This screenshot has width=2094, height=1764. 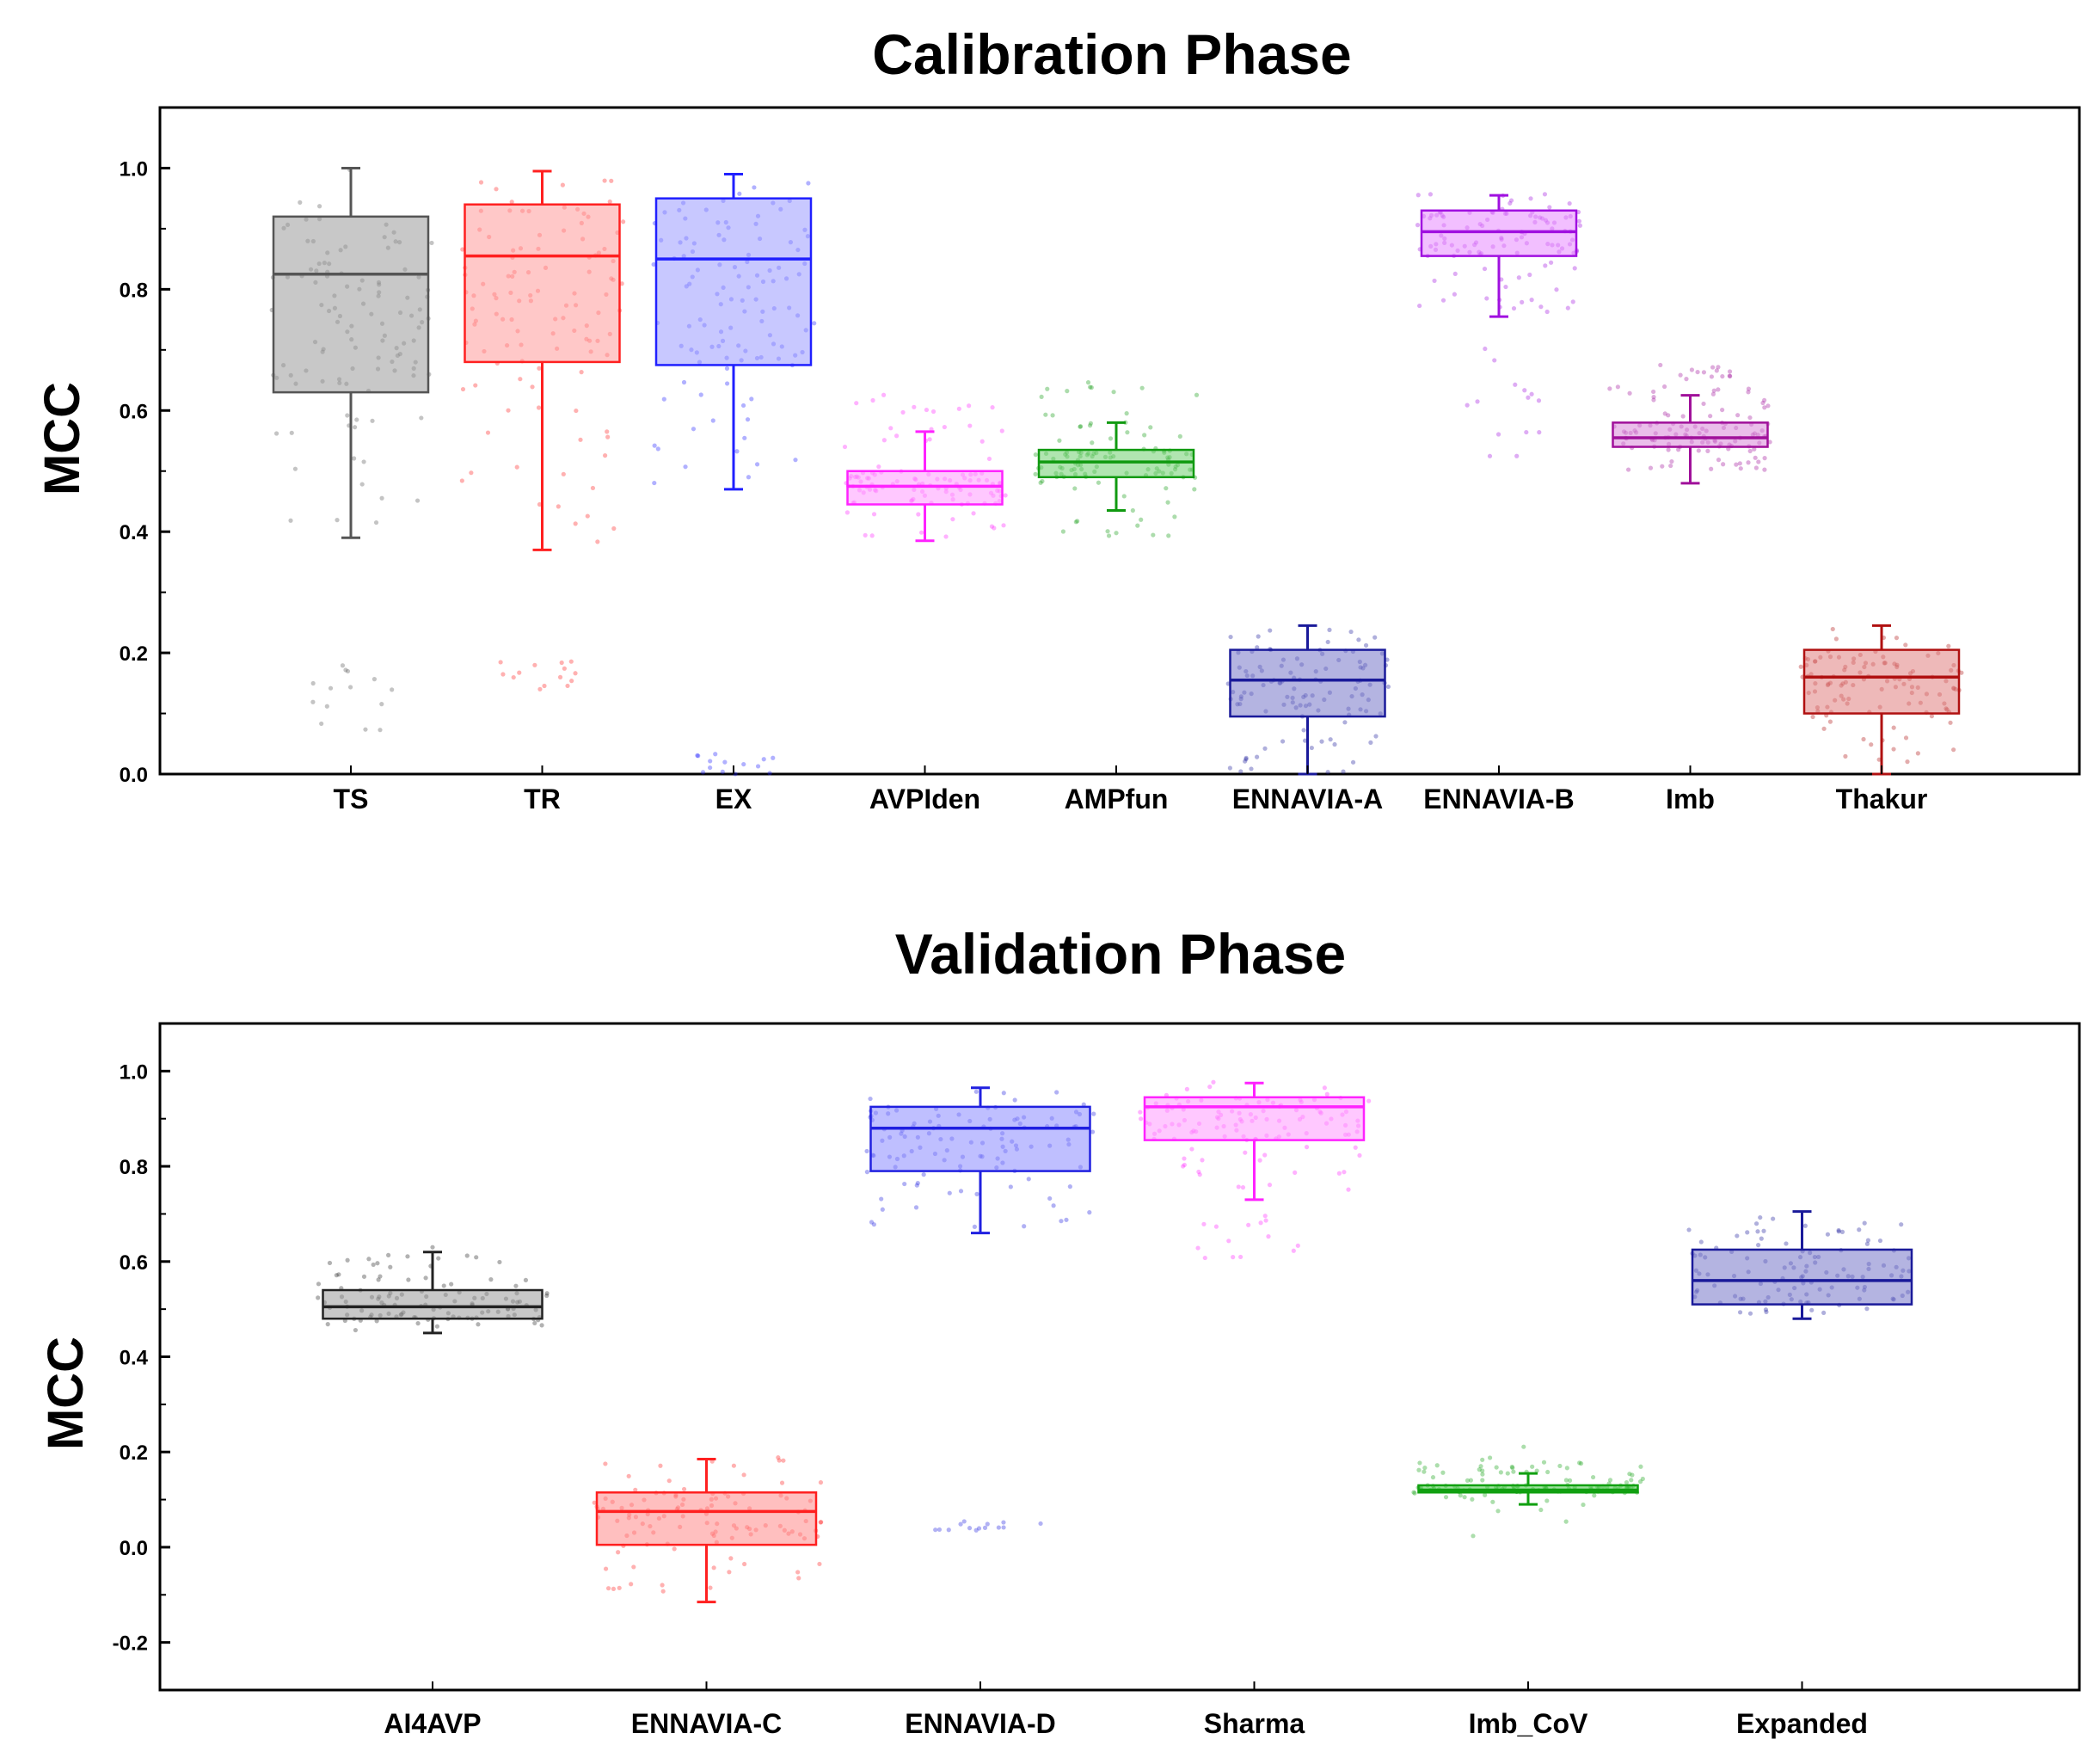 I want to click on category-label: Expanded, so click(x=1802, y=1724).